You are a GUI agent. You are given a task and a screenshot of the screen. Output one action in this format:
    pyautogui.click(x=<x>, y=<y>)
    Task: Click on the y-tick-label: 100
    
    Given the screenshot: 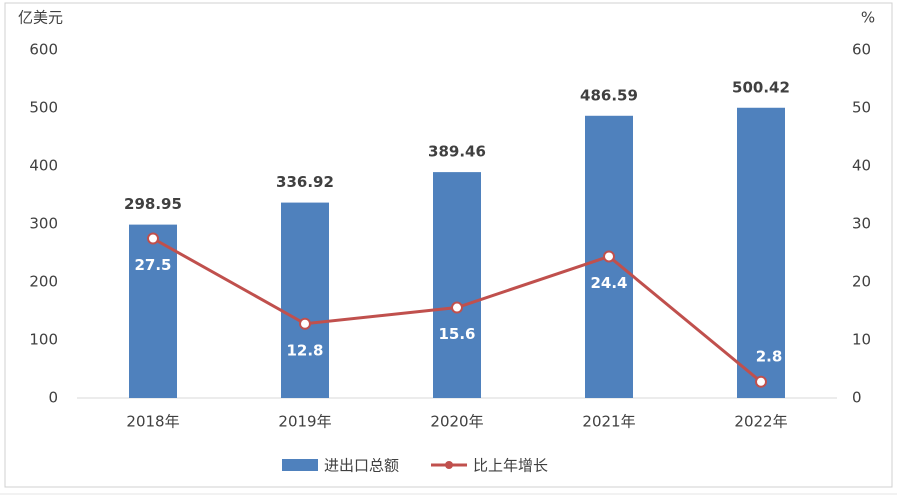 What is the action you would take?
    pyautogui.click(x=43, y=340)
    